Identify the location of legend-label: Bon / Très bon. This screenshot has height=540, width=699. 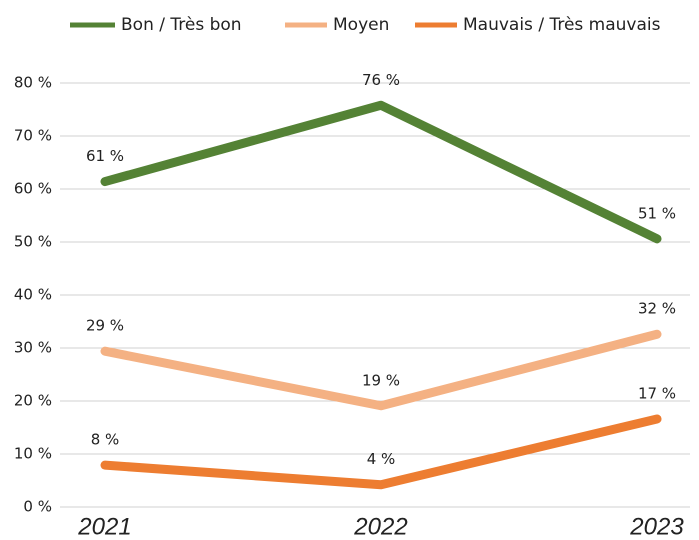
(181, 25).